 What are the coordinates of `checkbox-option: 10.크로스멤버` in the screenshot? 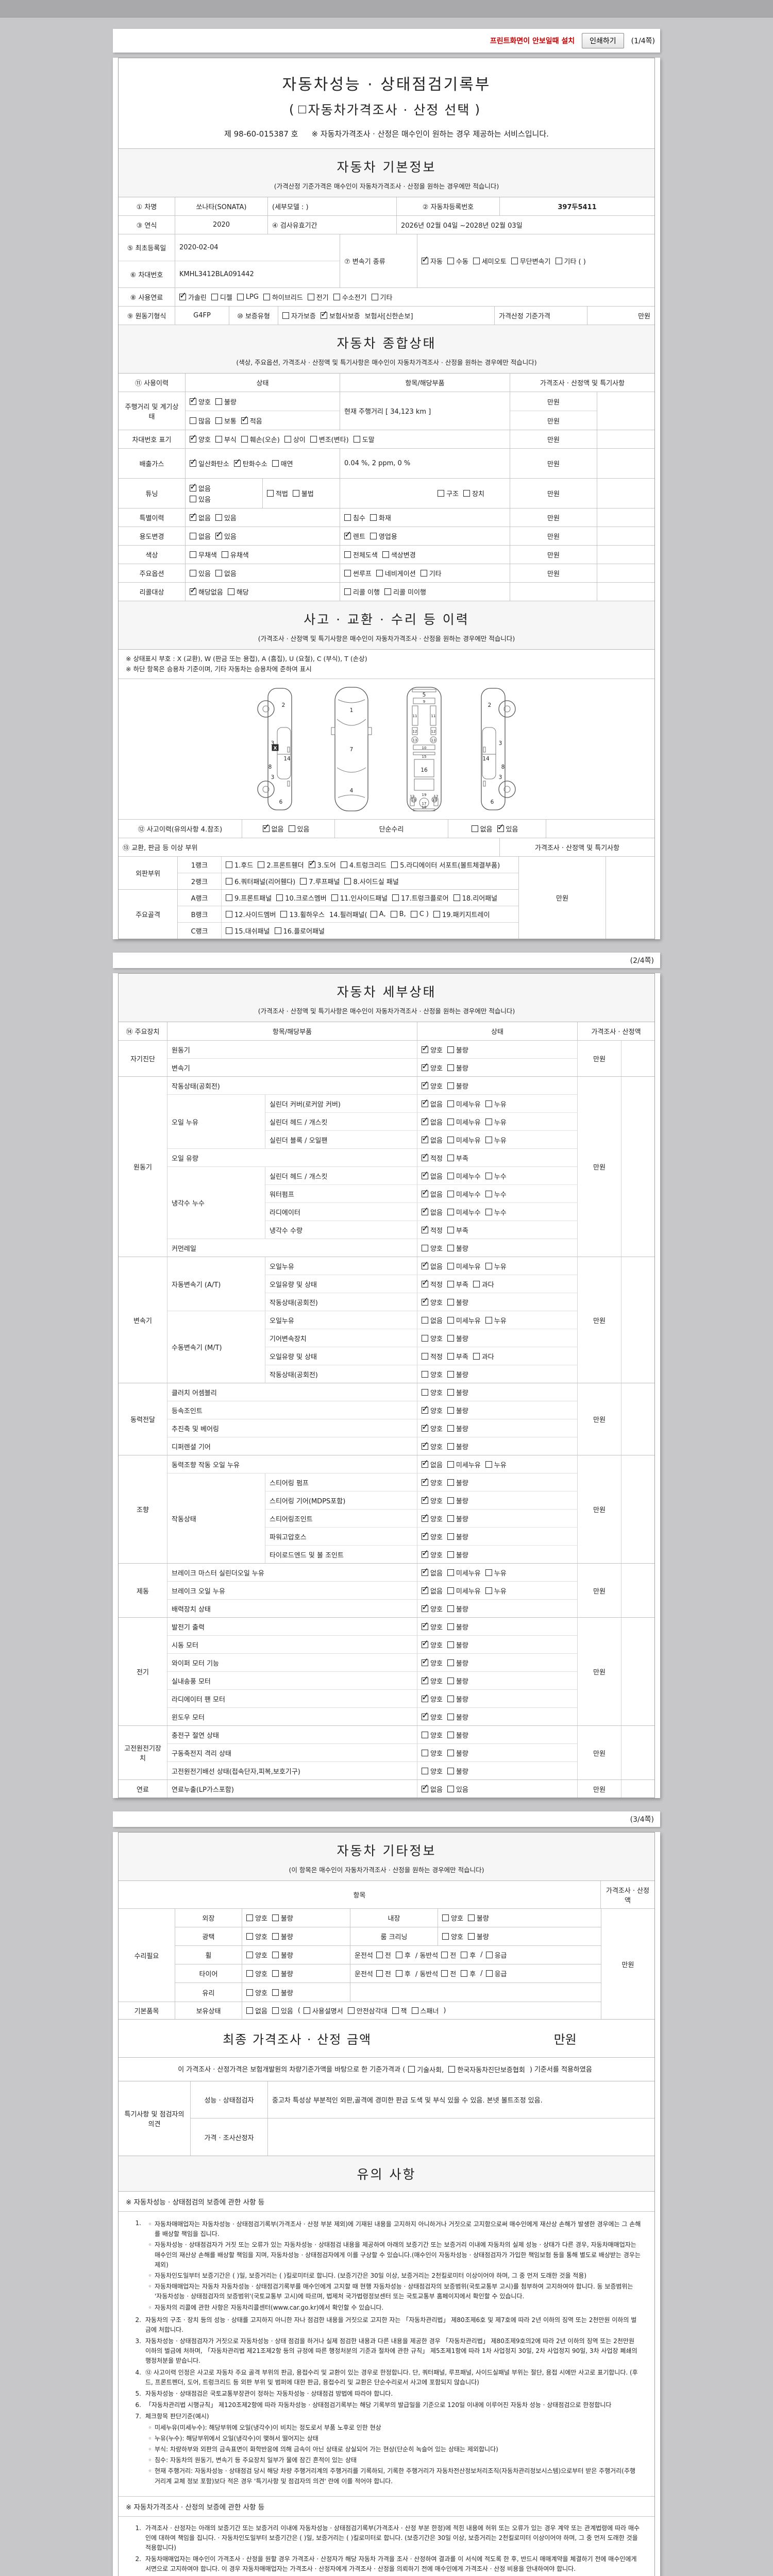 It's located at (301, 898).